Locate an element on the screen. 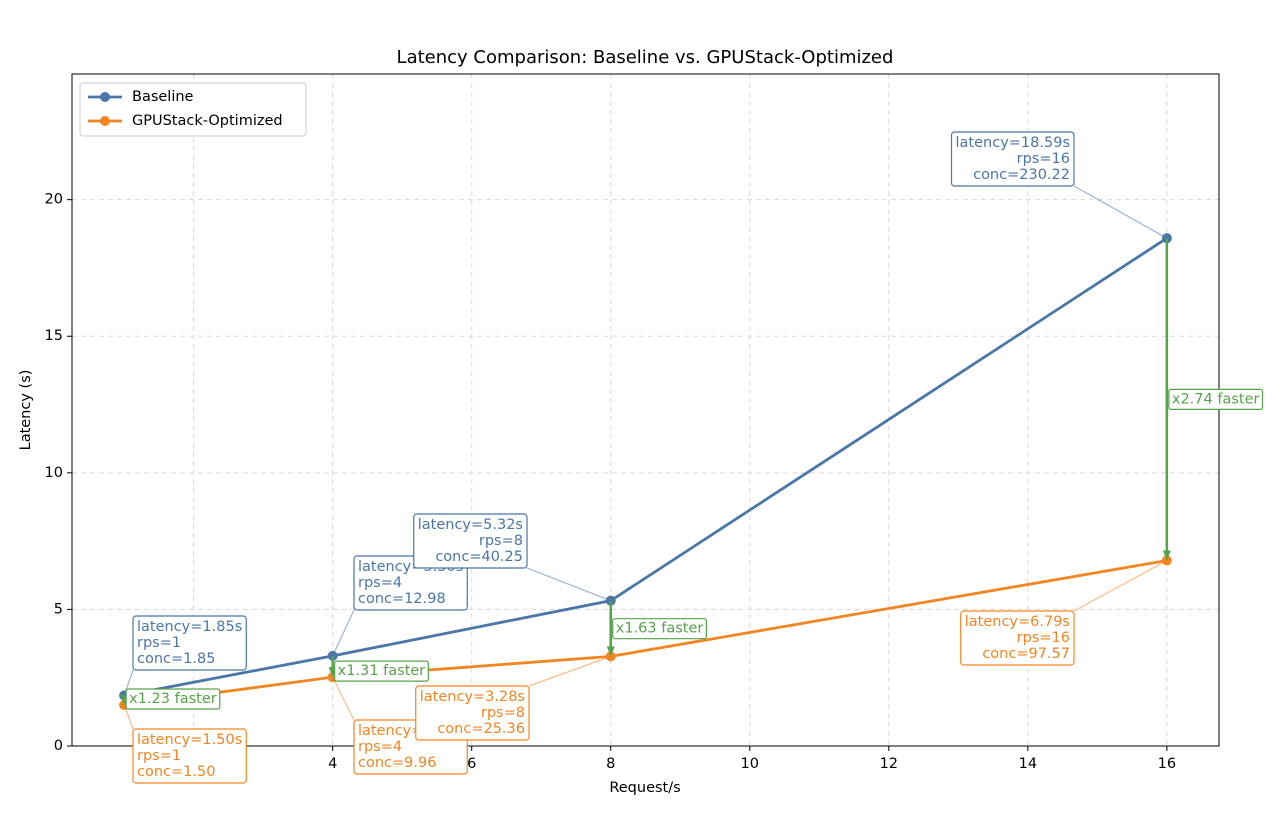  speedup-annotation: x1.23 faster is located at coordinates (173, 699).